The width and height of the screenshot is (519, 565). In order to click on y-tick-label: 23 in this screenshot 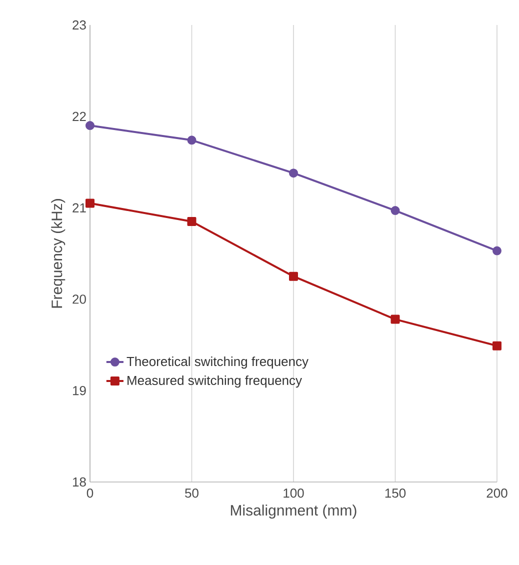, I will do `click(79, 25)`.